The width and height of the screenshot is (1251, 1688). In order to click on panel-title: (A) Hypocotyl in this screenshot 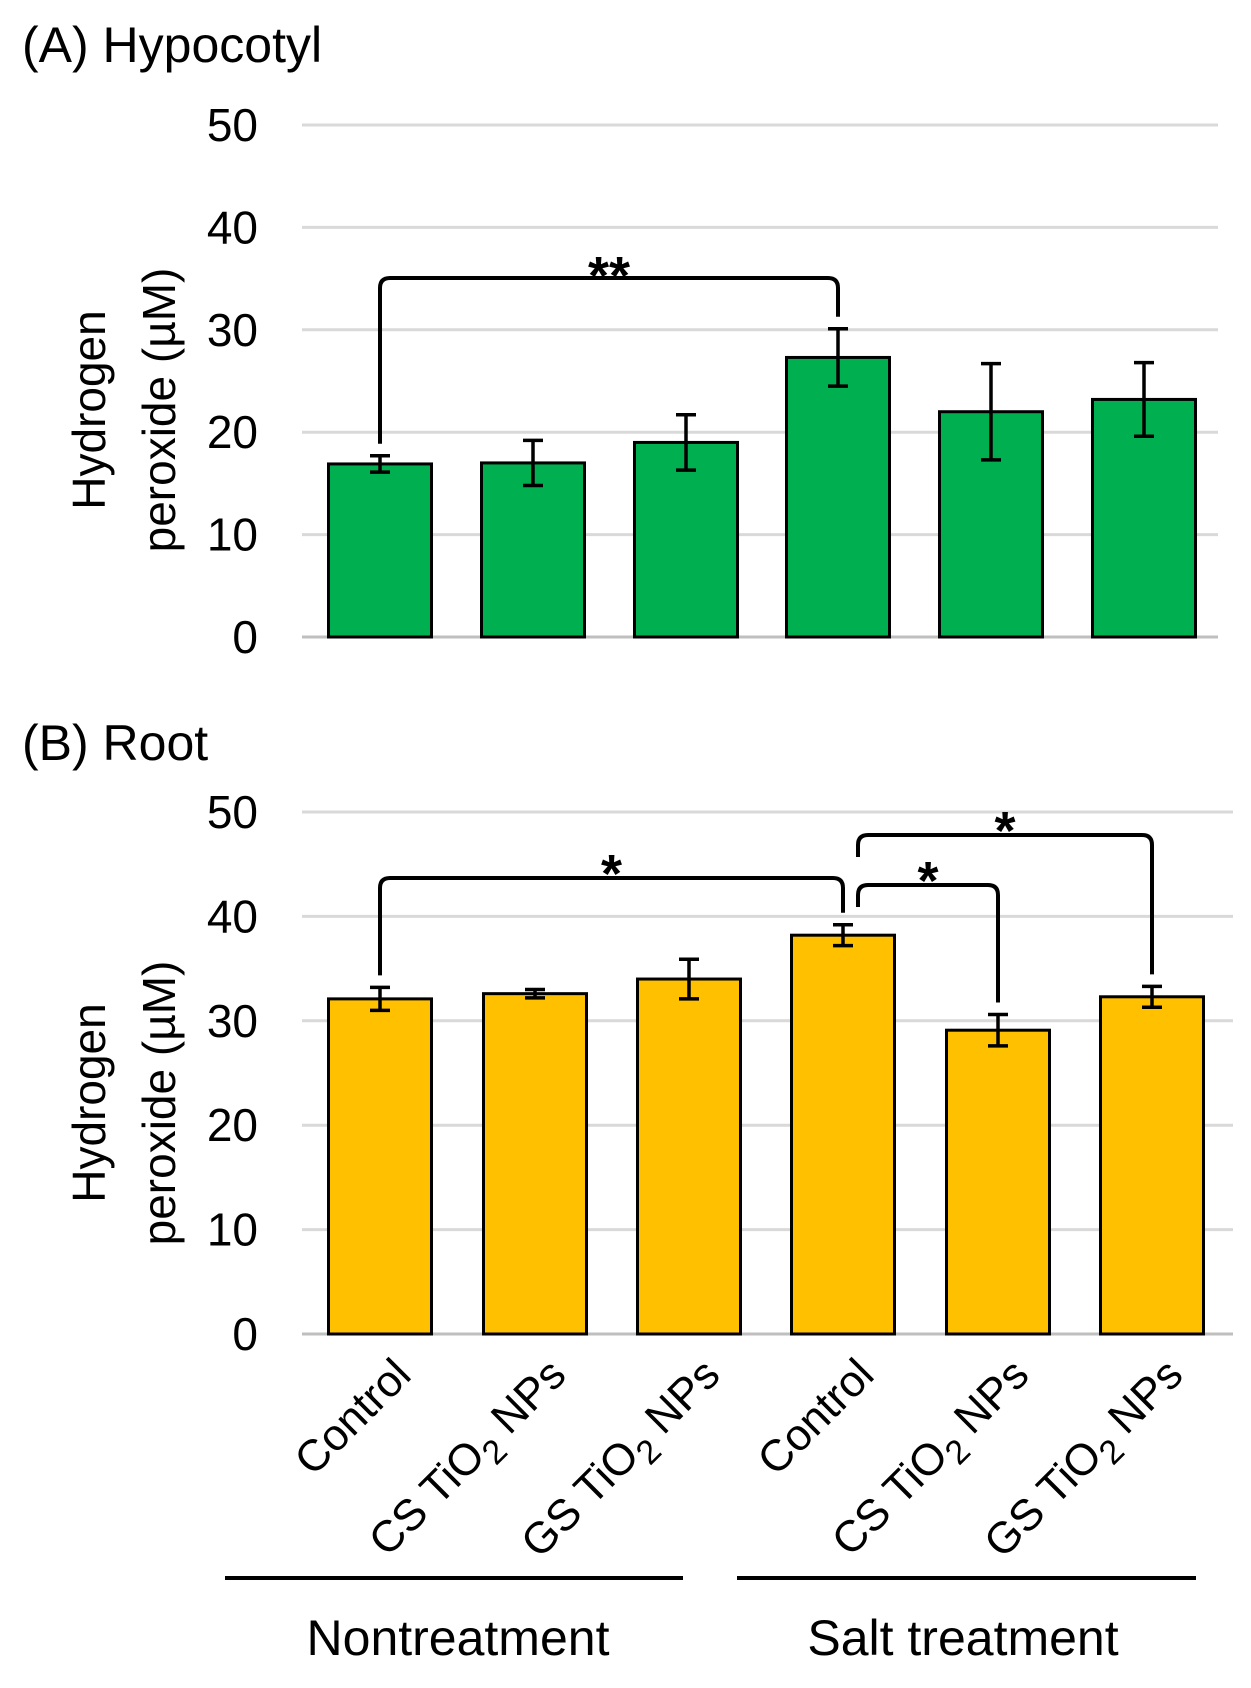, I will do `click(172, 45)`.